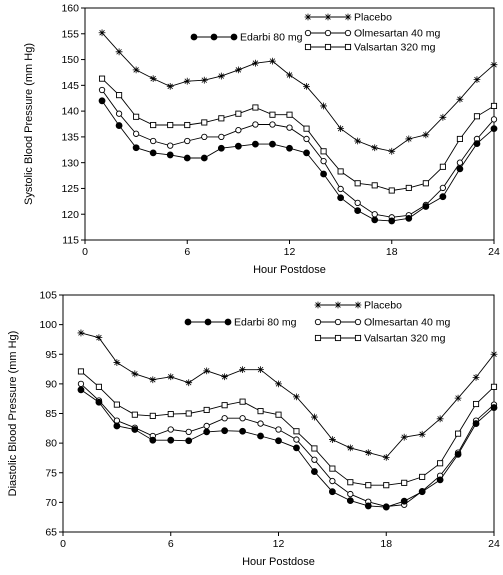  I want to click on systolic-legend-marker-olmesartan-40-mg, so click(348, 33).